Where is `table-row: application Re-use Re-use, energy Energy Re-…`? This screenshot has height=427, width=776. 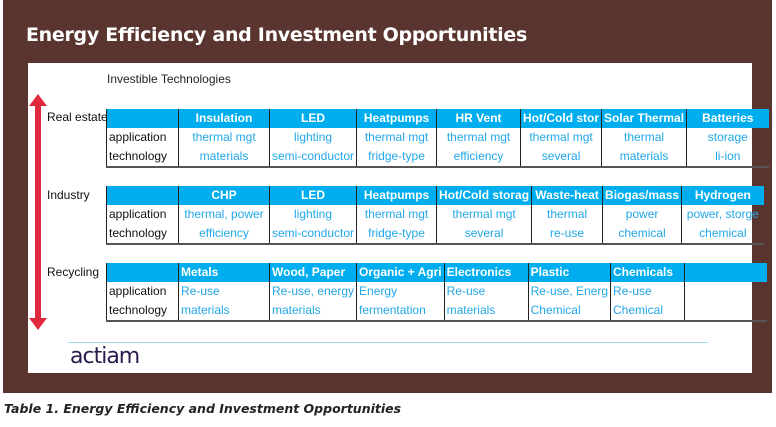
table-row: application Re-use Re-use, energy Energy Re-… is located at coordinates (436, 291).